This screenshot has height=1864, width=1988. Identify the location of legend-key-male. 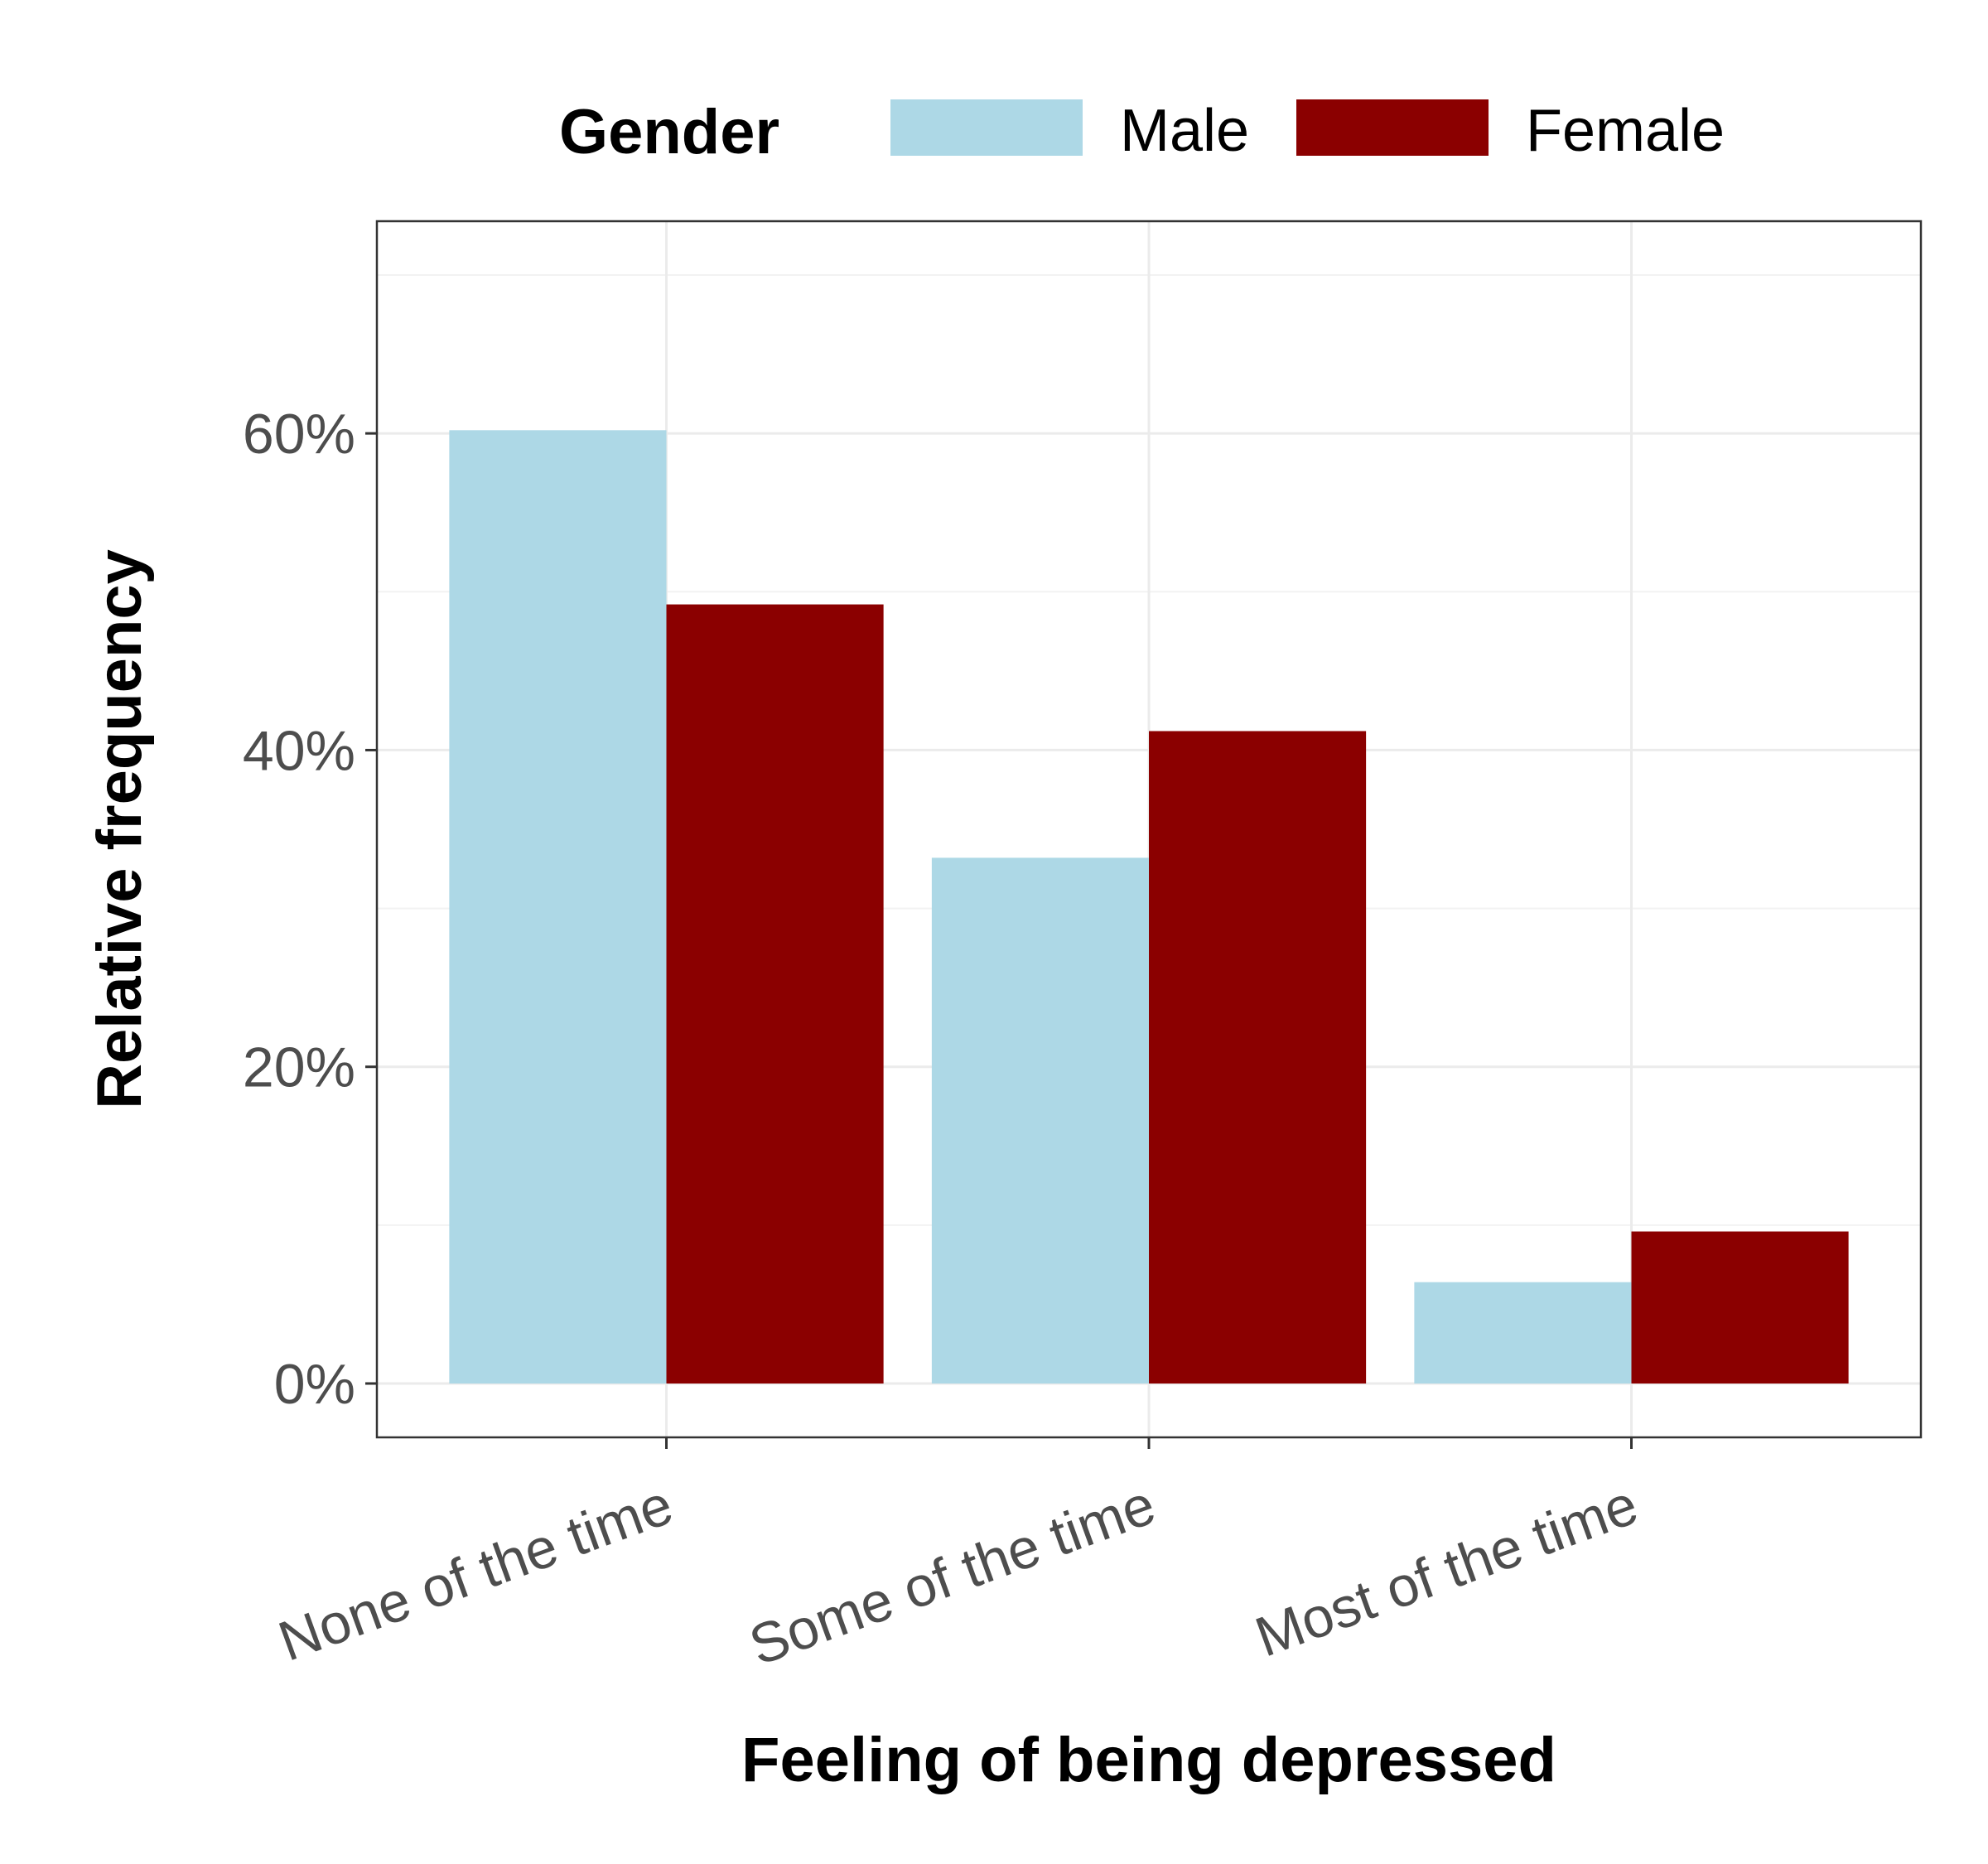
(987, 127).